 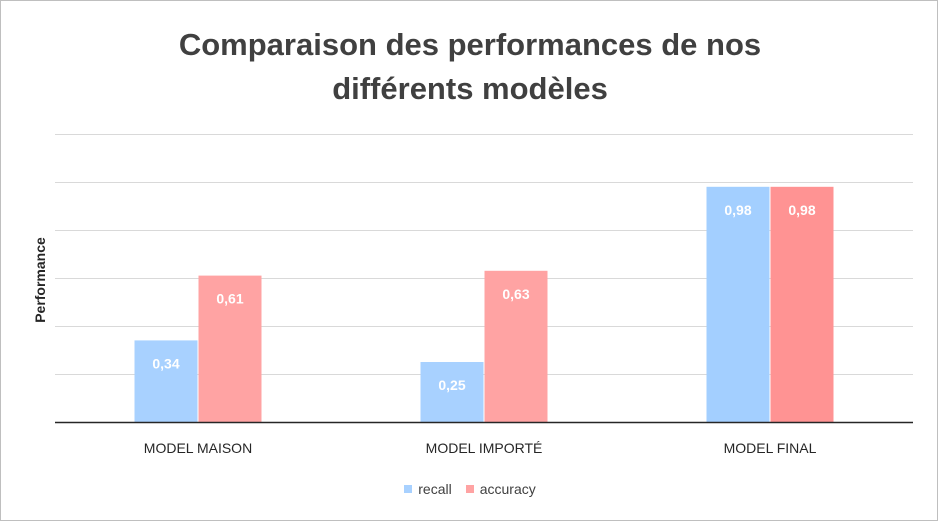 I want to click on data-label-accuracy-2: 0,98, so click(x=801, y=210).